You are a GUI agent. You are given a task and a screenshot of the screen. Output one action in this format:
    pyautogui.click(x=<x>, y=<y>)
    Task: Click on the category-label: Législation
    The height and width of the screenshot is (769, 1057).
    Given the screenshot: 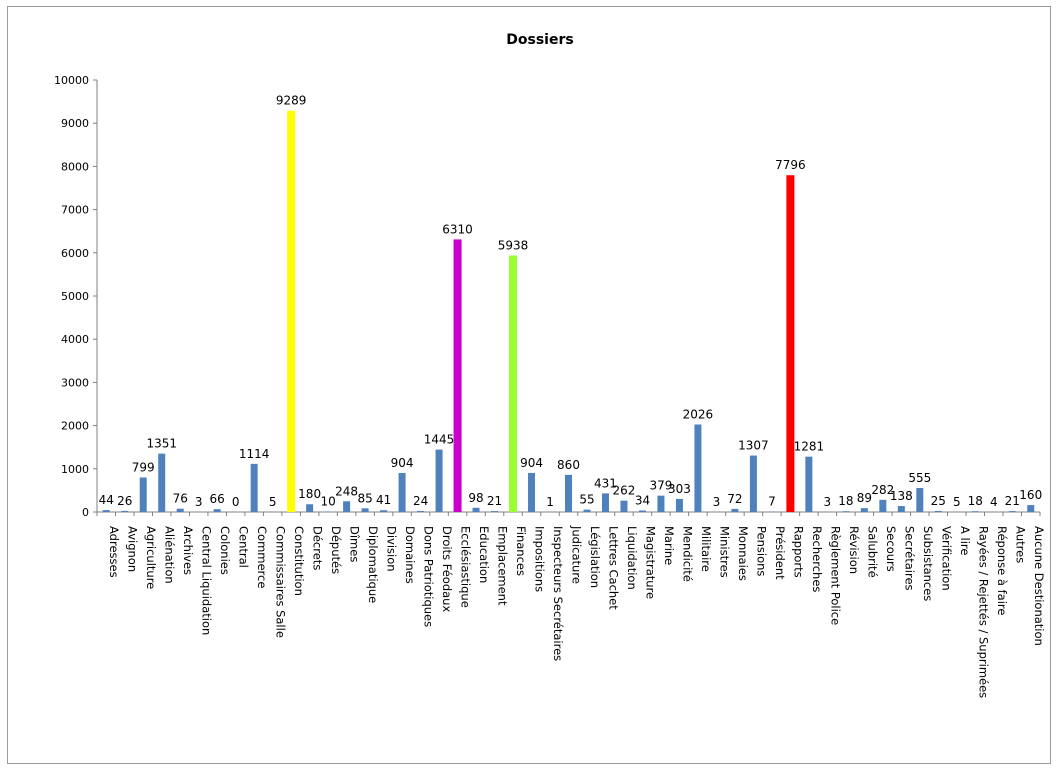 What is the action you would take?
    pyautogui.click(x=595, y=557)
    